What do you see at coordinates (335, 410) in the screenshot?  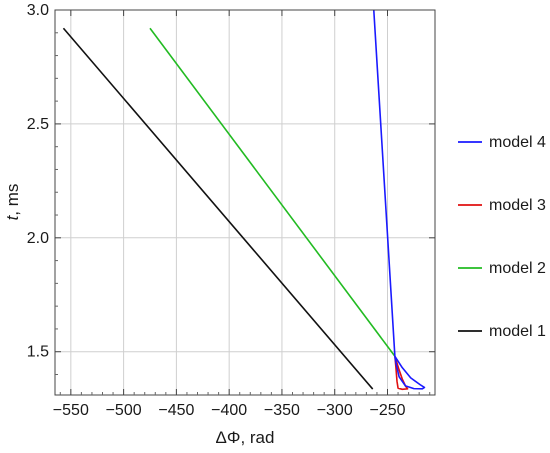 I see `x-tick-label: −300` at bounding box center [335, 410].